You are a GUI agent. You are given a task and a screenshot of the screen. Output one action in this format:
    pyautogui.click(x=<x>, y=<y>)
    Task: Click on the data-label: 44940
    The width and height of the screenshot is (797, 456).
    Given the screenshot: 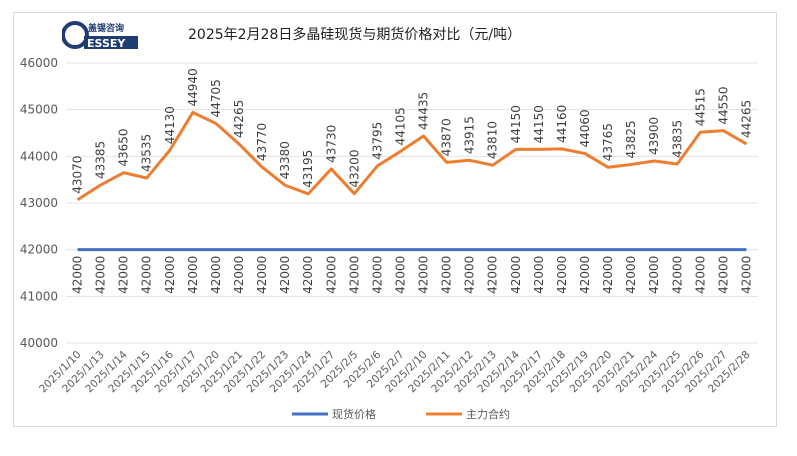 What is the action you would take?
    pyautogui.click(x=193, y=87)
    